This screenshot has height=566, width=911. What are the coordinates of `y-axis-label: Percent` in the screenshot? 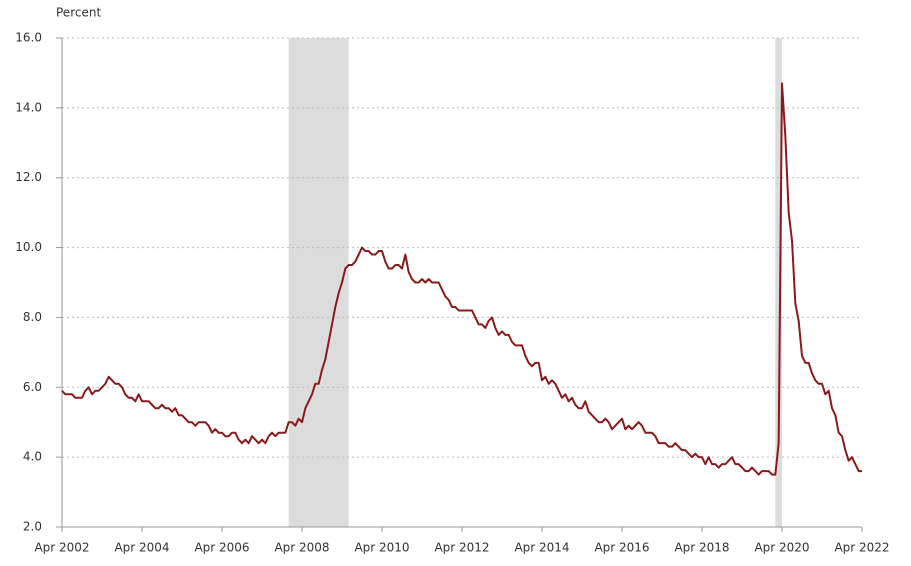 It's located at (78, 13).